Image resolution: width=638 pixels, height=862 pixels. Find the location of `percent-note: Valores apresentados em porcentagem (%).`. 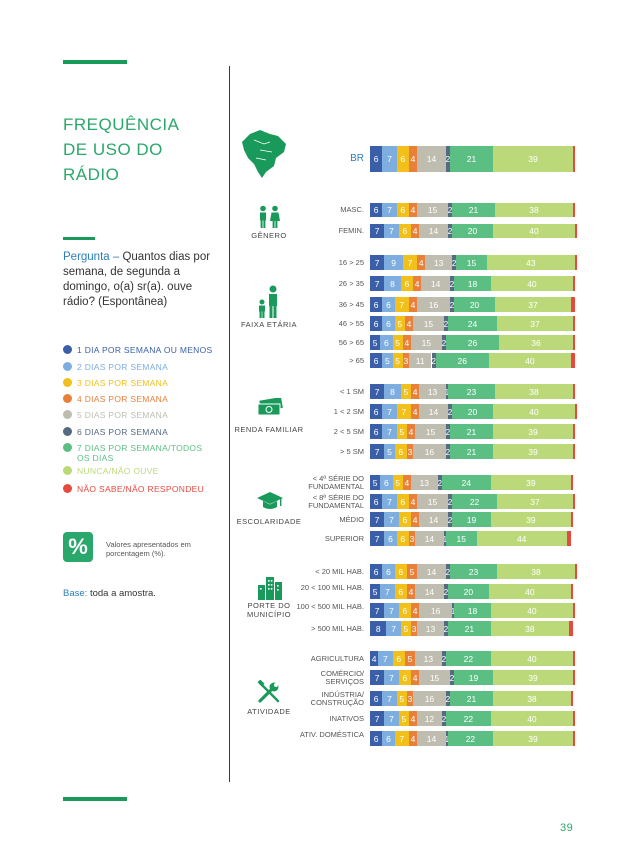

percent-note: Valores apresentados em porcentagem (%). is located at coordinates (148, 549).